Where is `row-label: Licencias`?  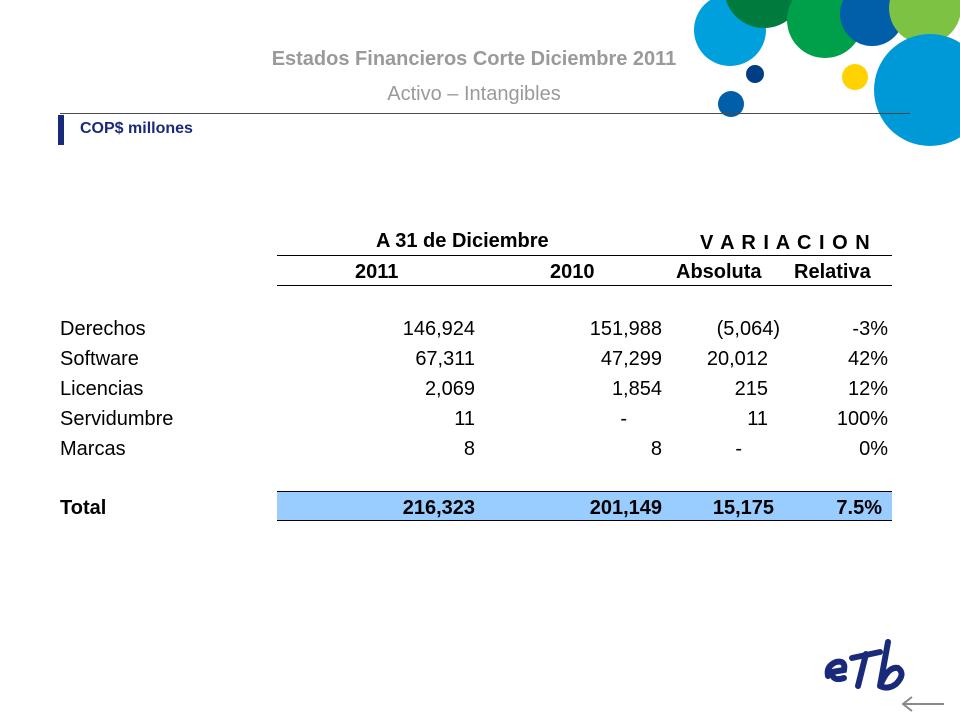 row-label: Licencias is located at coordinates (102, 389).